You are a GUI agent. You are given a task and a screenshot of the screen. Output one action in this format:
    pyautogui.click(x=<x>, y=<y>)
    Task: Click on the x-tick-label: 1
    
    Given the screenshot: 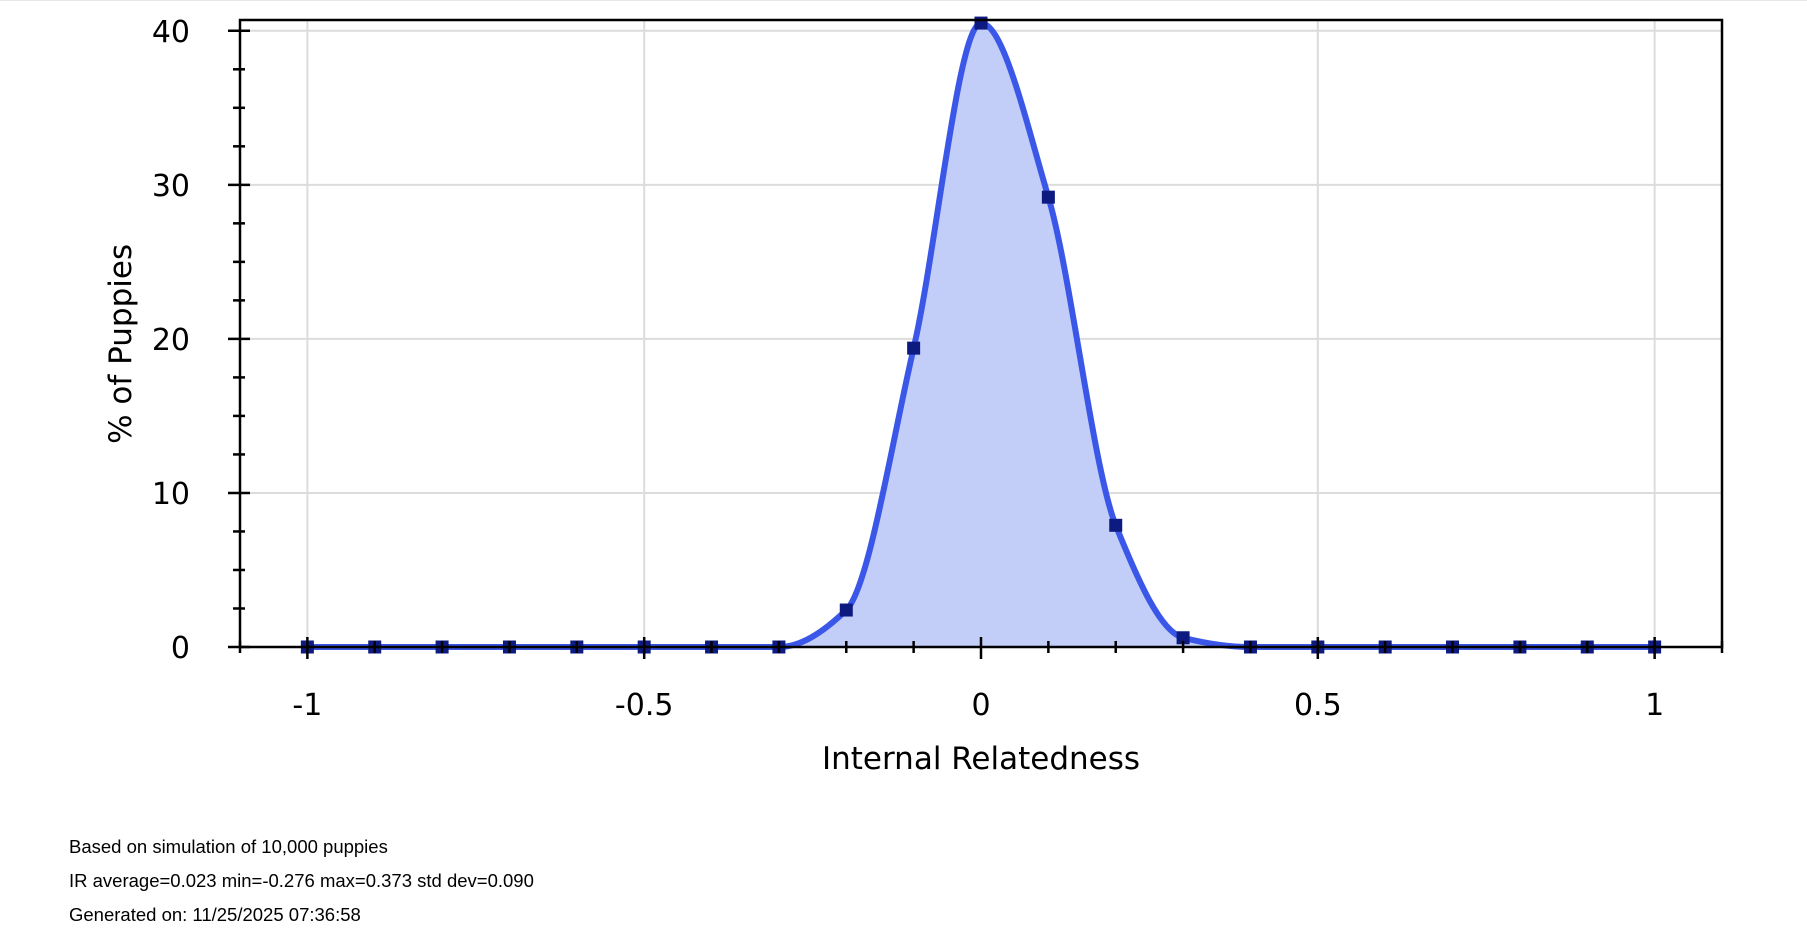 What is the action you would take?
    pyautogui.click(x=1654, y=705)
    